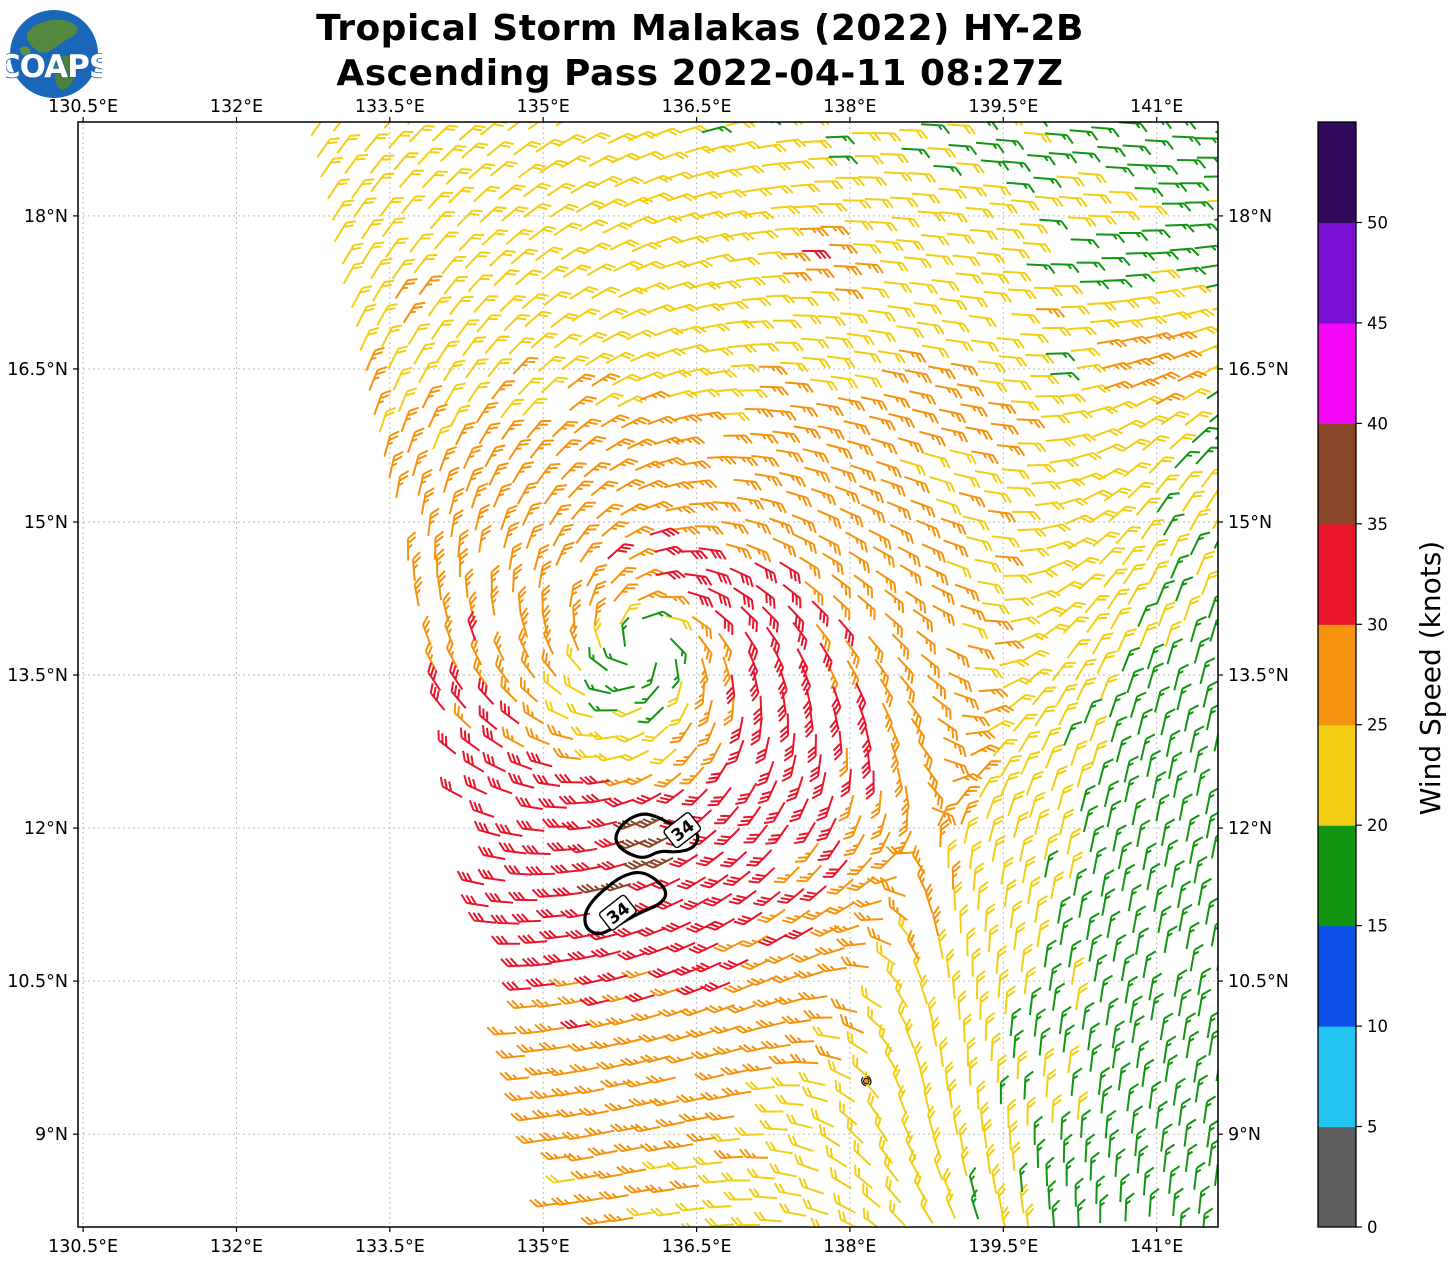  Describe the element at coordinates (37, 676) in the screenshot. I see `lat-tick-label-left: 13.5°N` at that location.